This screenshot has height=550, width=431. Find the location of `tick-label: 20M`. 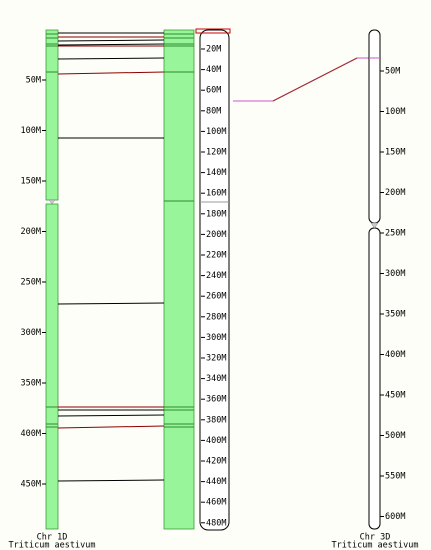

tick-label: 20M is located at coordinates (213, 50).